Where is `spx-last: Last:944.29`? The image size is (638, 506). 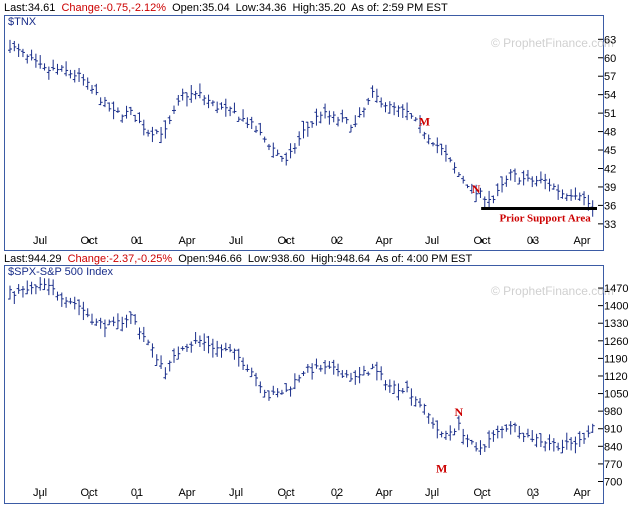
spx-last: Last:944.29 is located at coordinates (33, 259).